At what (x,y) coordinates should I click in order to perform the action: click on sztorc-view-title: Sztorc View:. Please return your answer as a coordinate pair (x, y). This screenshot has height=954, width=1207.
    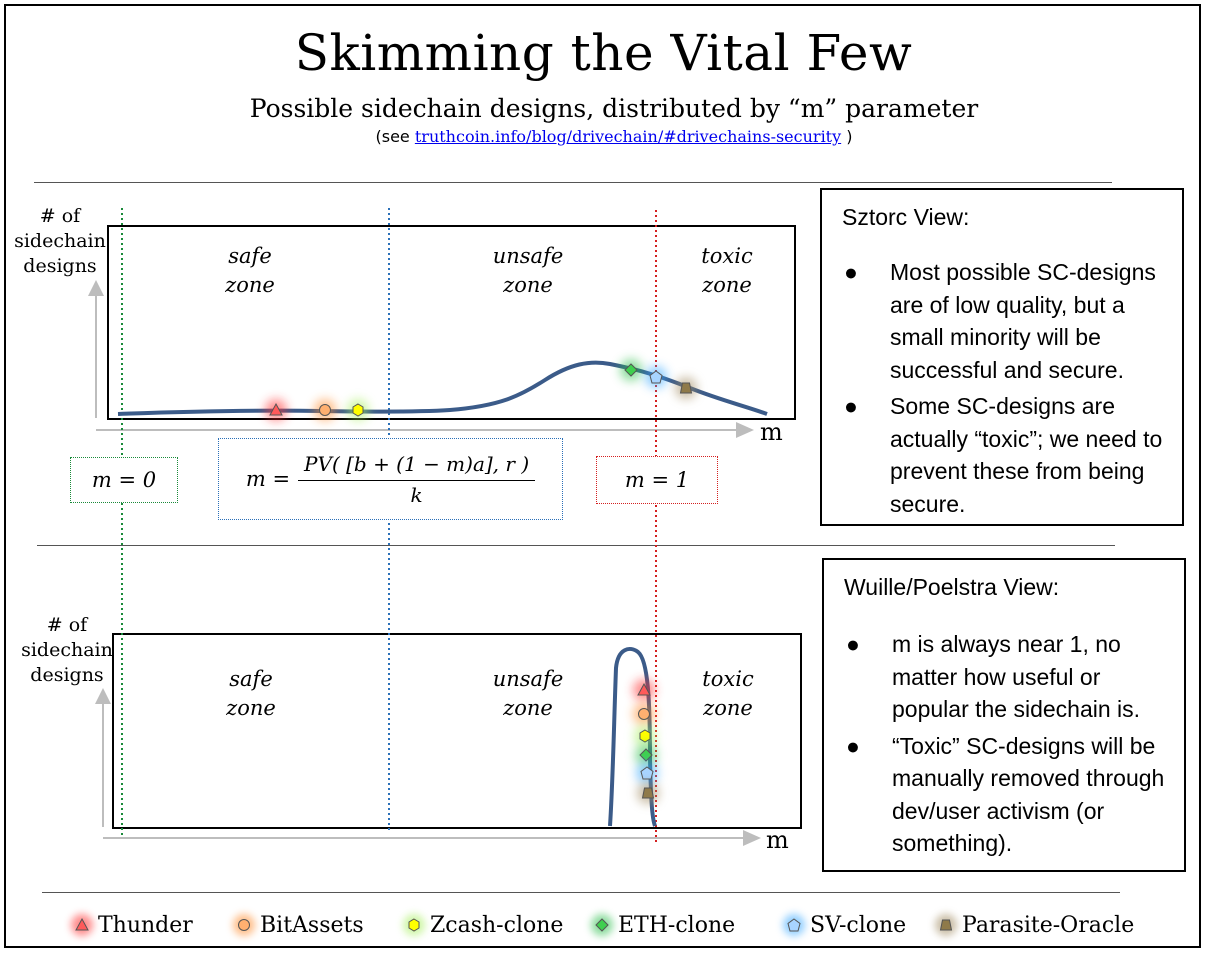
    Looking at the image, I should click on (906, 217).